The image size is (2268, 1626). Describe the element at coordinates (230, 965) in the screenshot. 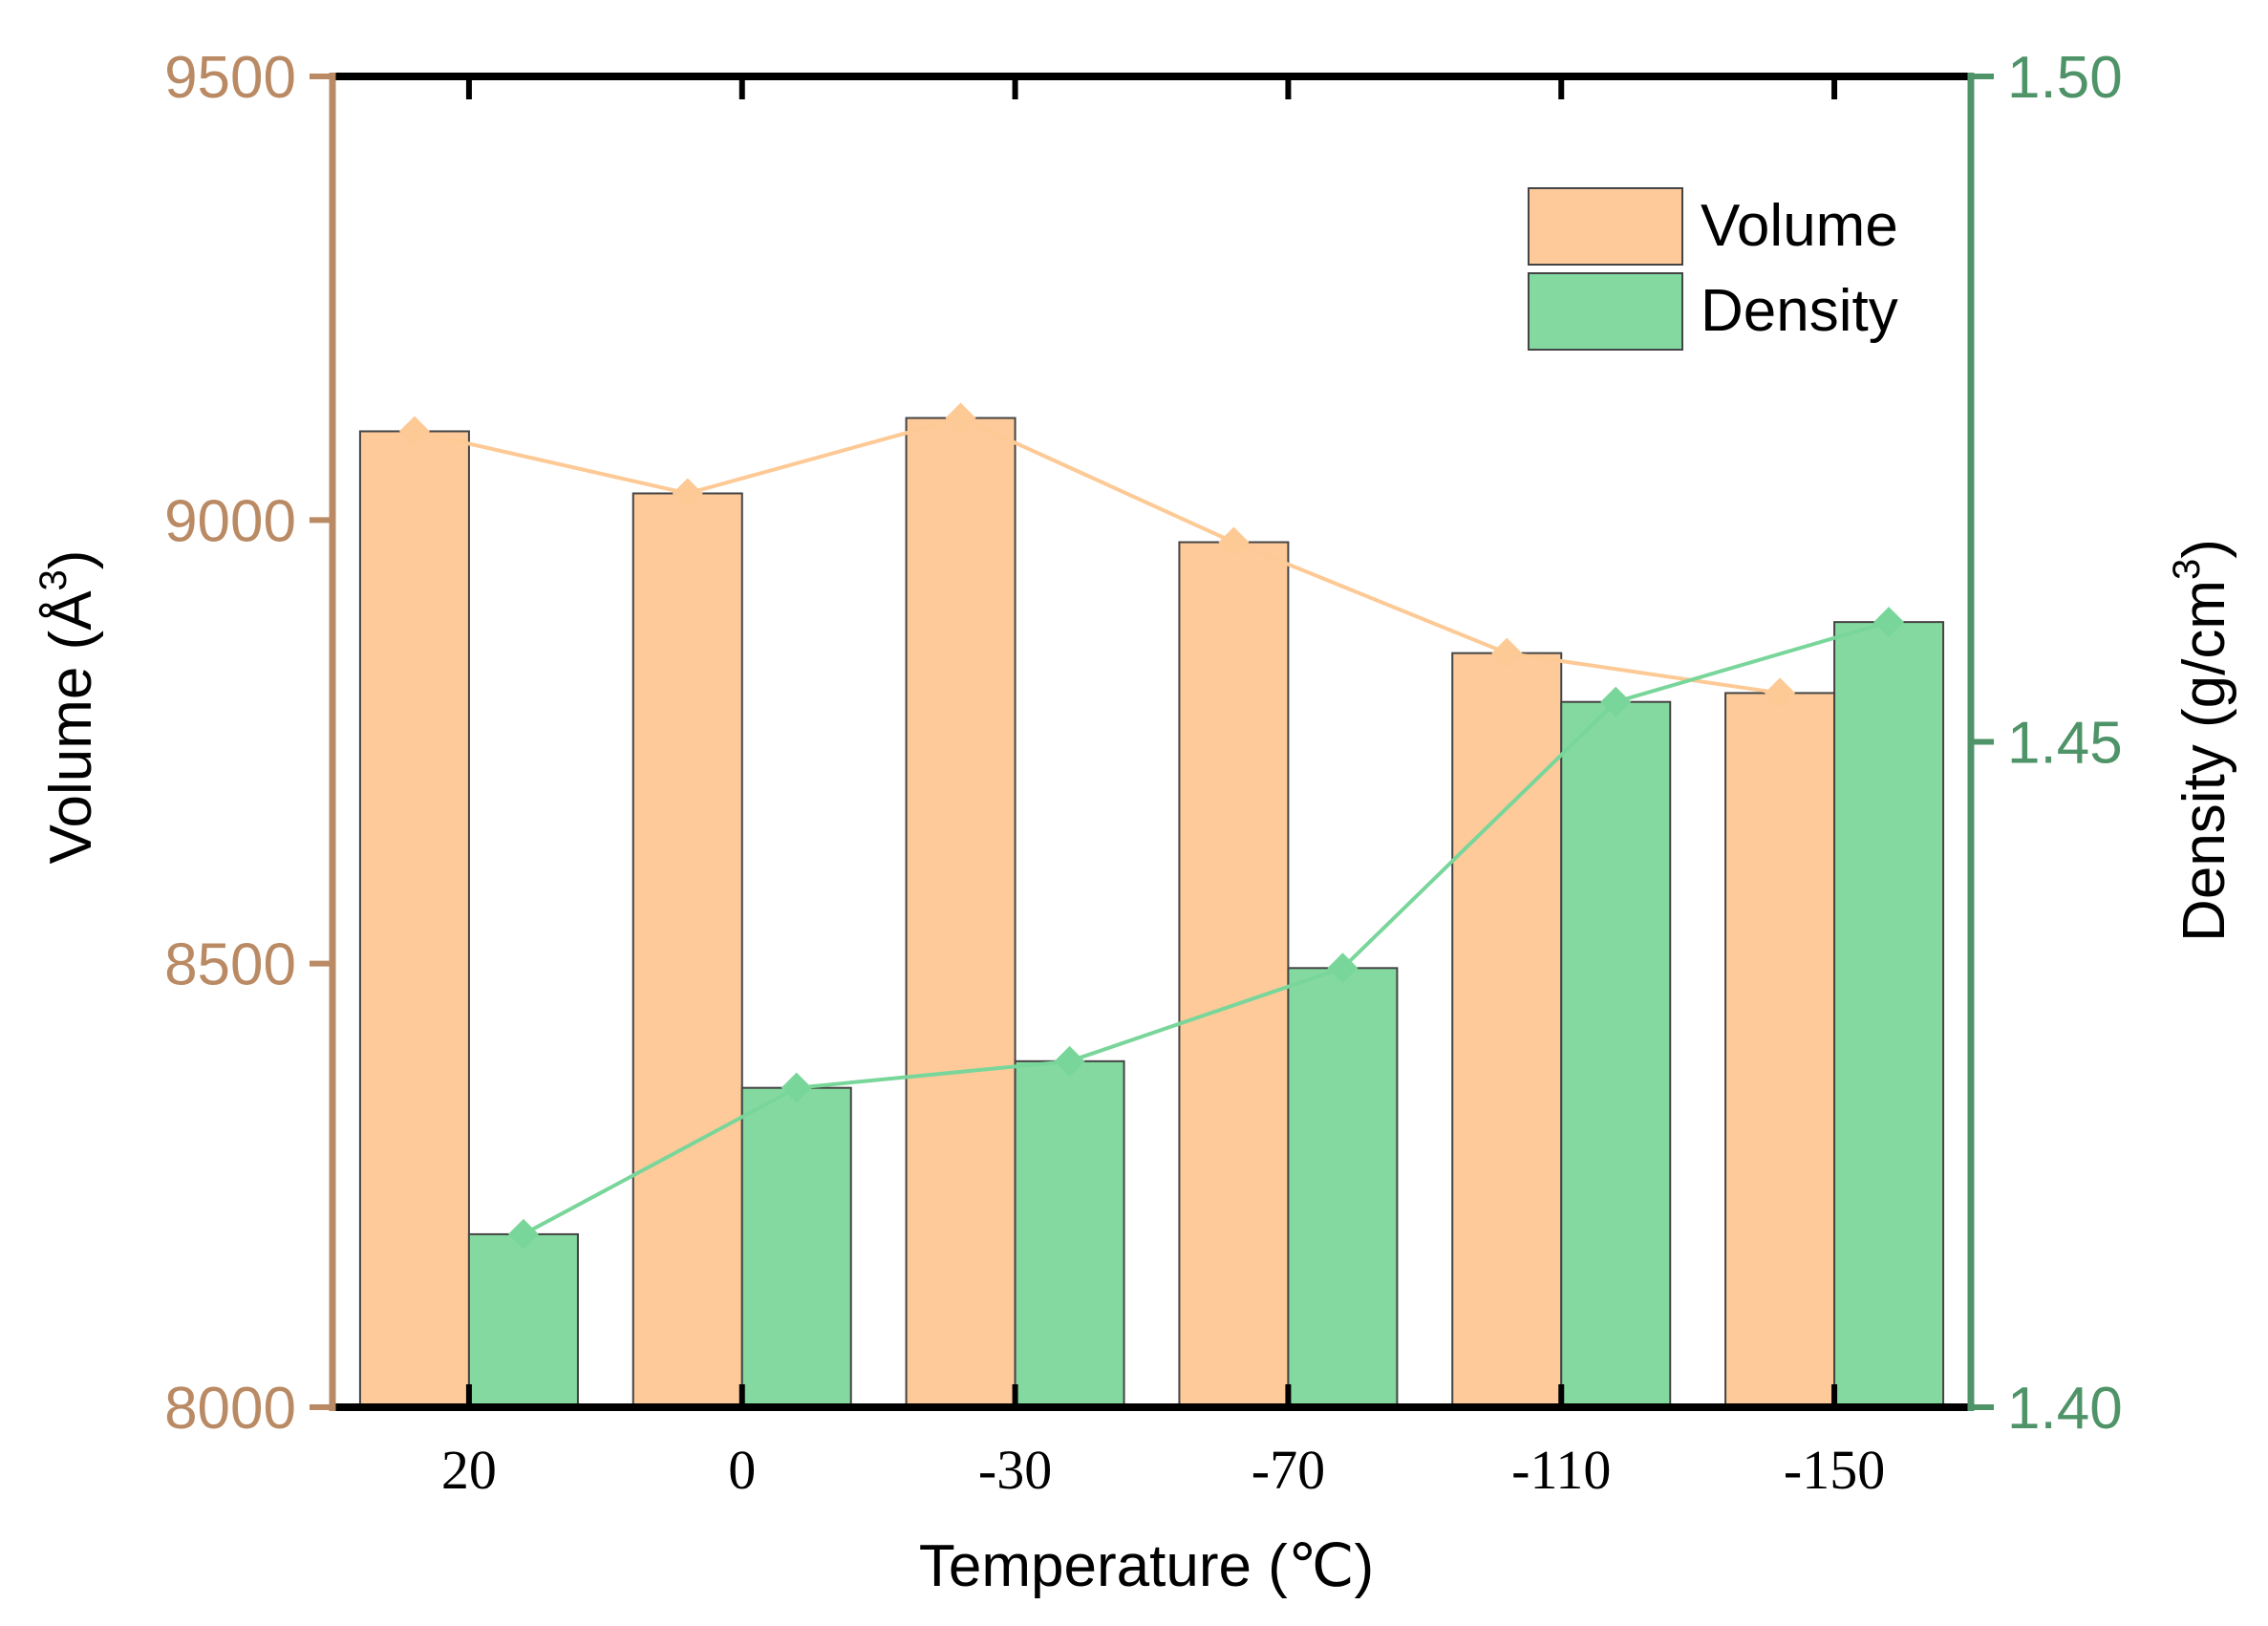

I see `y-tick-label-left-1: 8500` at that location.